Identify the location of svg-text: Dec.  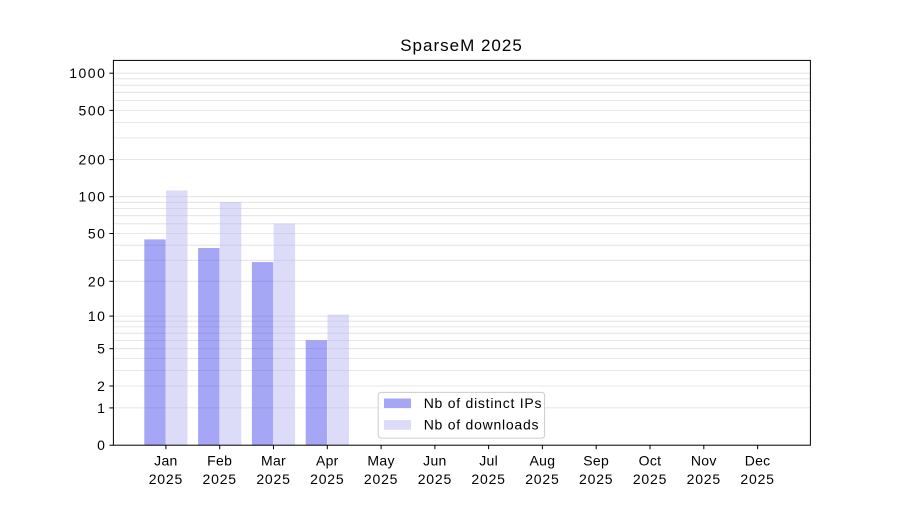
(758, 460).